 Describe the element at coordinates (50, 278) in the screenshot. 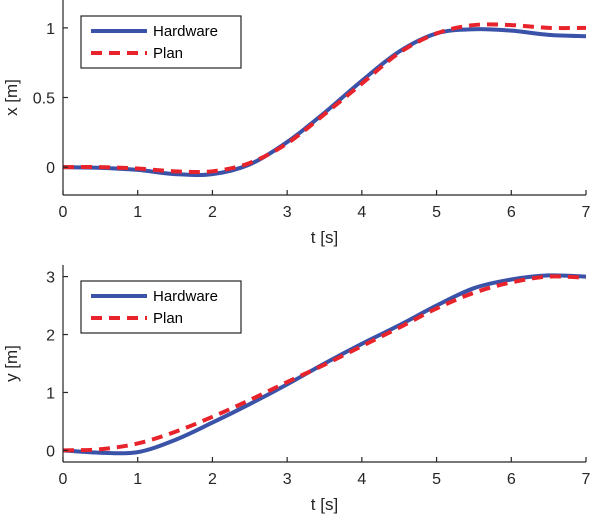

I see `y-tick-label: 3` at that location.